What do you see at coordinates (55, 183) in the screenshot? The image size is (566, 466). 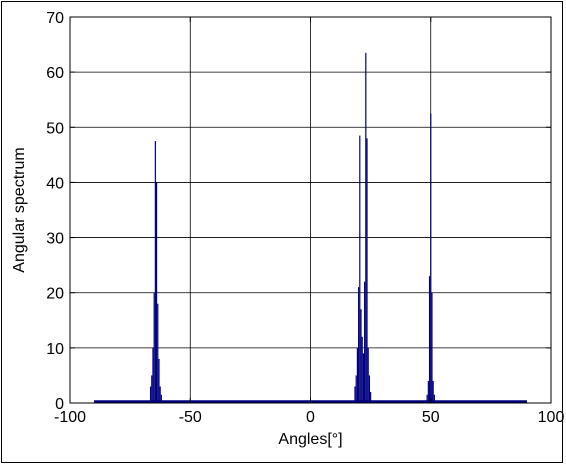 I see `y-tick-label: 40` at bounding box center [55, 183].